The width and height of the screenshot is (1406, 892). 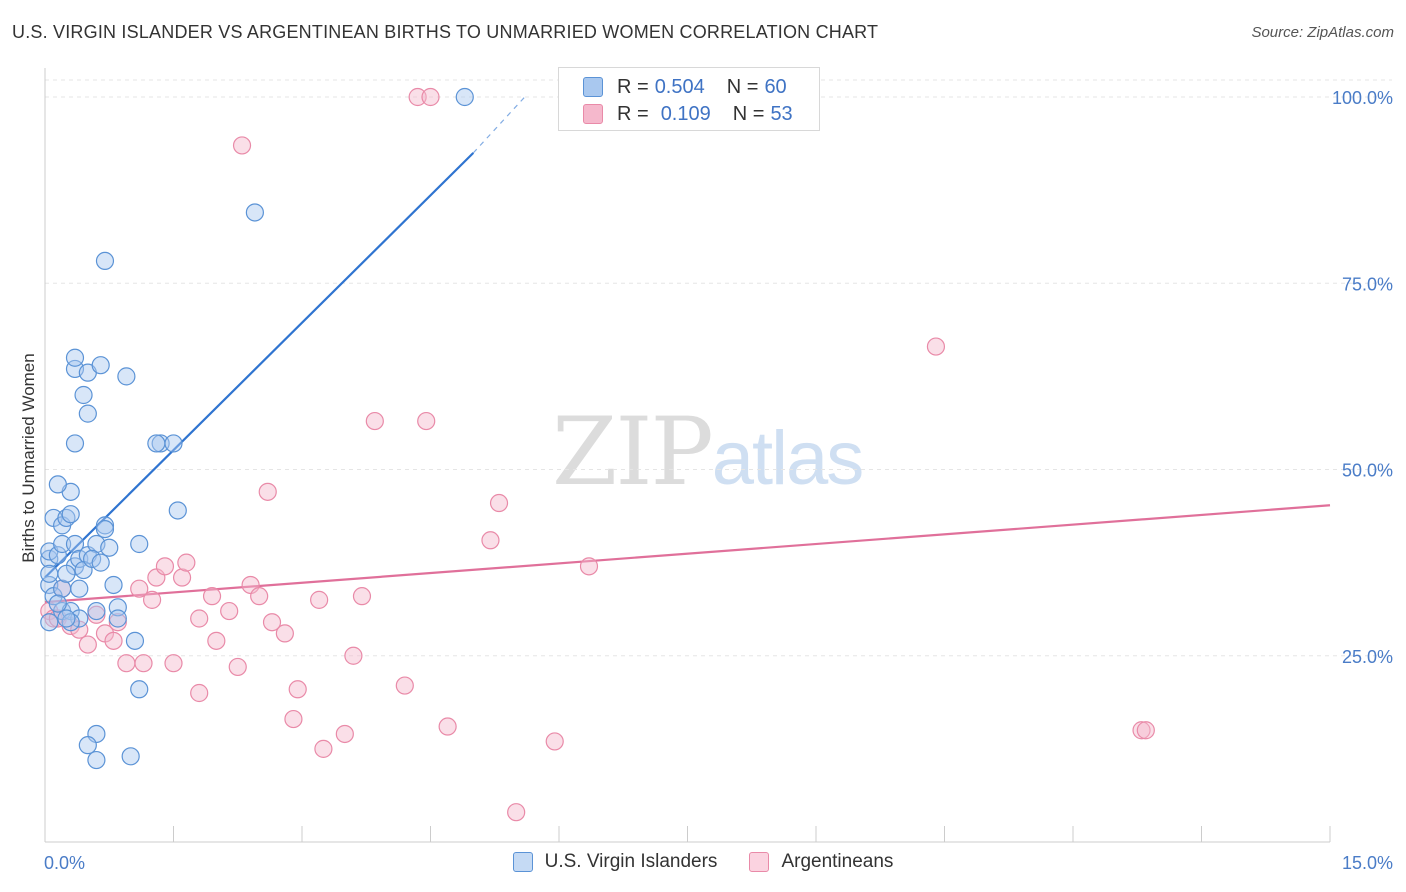 What do you see at coordinates (259, 365) in the screenshot?
I see `virgin-islander-trendline` at bounding box center [259, 365].